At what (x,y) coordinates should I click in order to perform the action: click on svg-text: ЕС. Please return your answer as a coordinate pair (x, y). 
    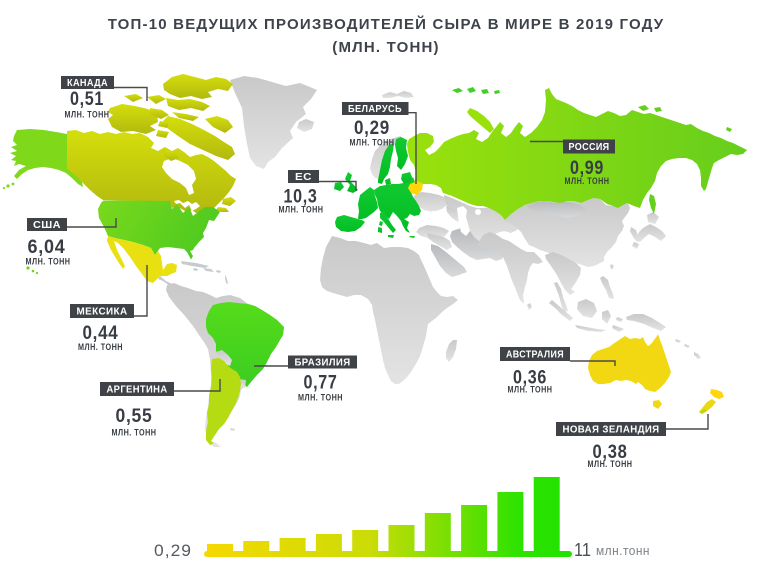
    Looking at the image, I should click on (303, 177).